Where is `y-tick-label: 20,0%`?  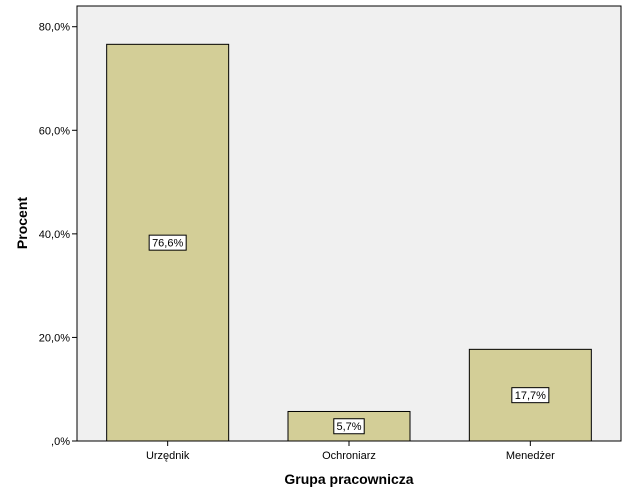 y-tick-label: 20,0% is located at coordinates (54, 338).